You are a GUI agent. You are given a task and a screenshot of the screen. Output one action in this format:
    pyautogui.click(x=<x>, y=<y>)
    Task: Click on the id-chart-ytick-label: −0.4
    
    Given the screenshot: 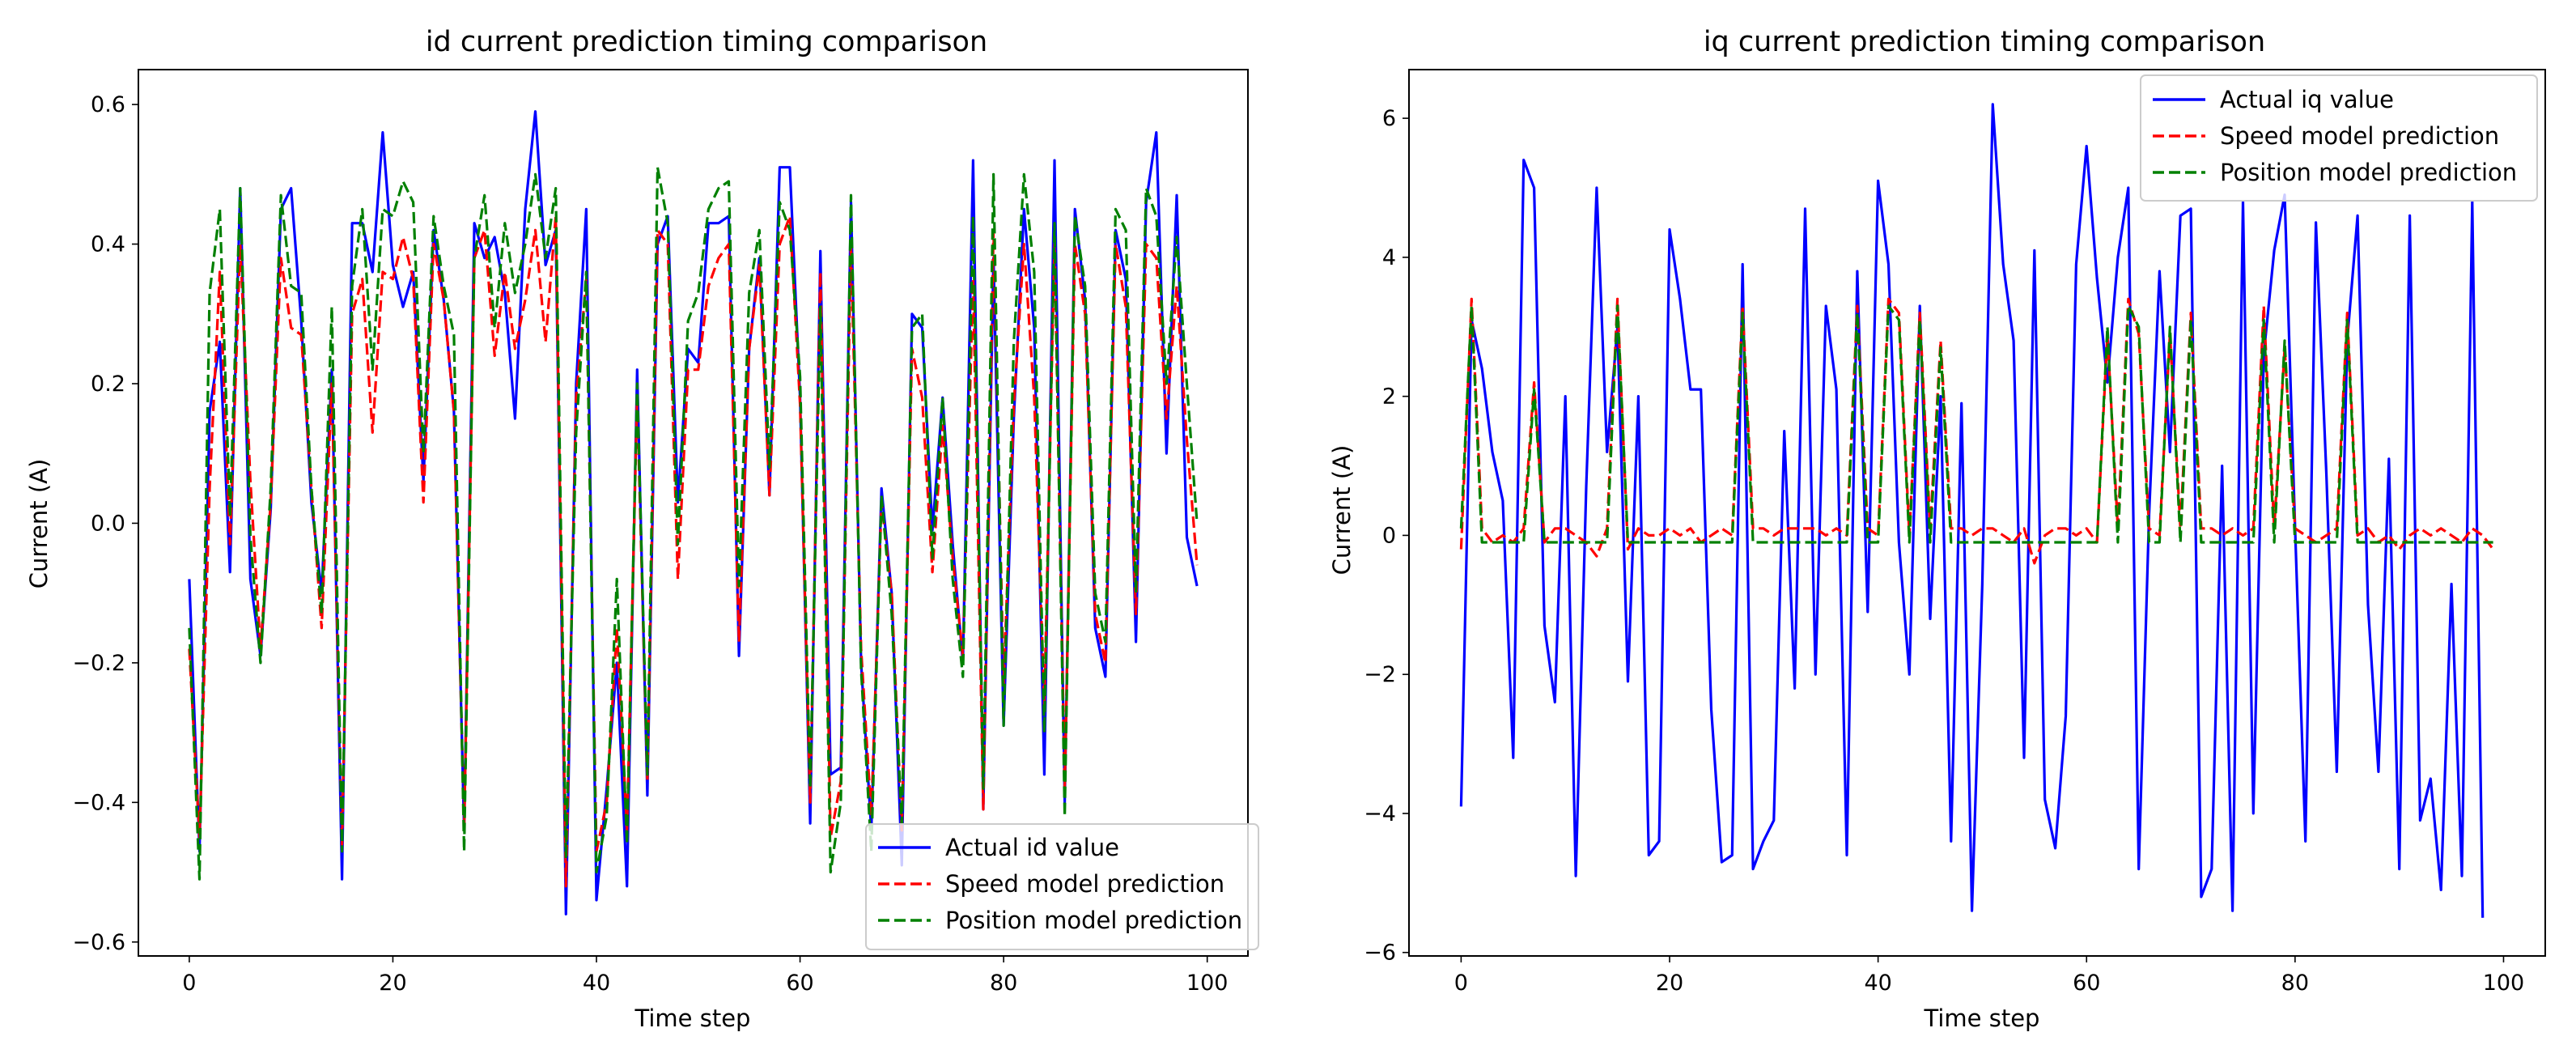 What is the action you would take?
    pyautogui.click(x=98, y=802)
    